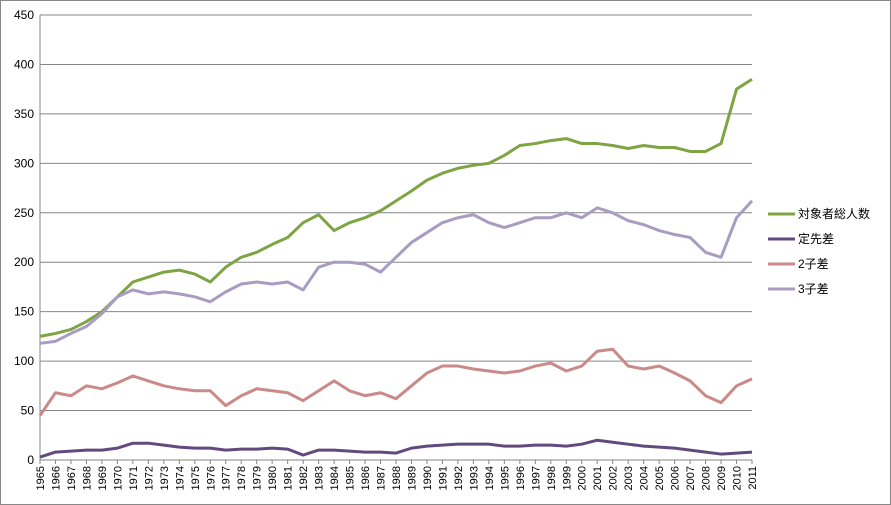  Describe the element at coordinates (614, 478) in the screenshot. I see `x-tick-label: 2002` at that location.